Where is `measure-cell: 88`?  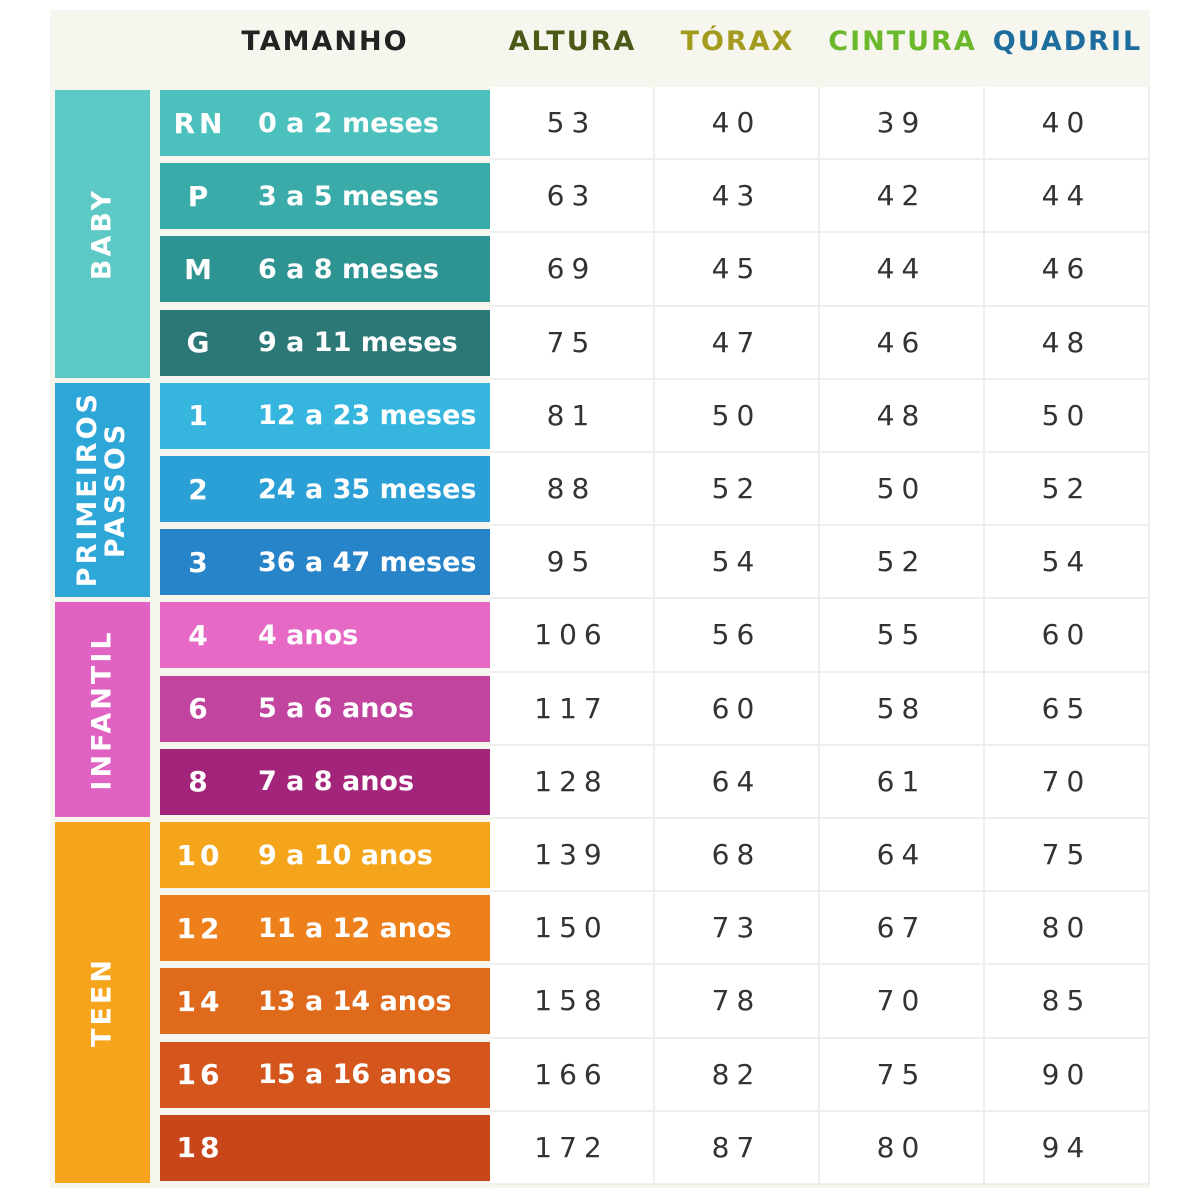 measure-cell: 88 is located at coordinates (572, 490).